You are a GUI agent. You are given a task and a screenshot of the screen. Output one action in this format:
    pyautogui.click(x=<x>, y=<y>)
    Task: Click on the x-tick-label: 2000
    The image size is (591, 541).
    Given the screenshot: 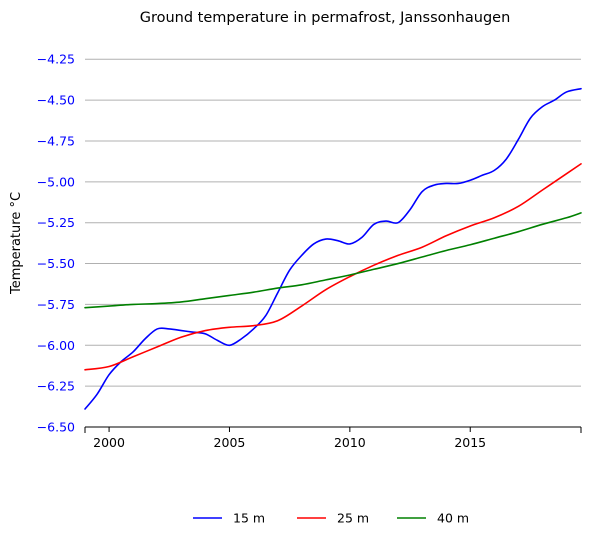 What is the action you would take?
    pyautogui.click(x=109, y=442)
    